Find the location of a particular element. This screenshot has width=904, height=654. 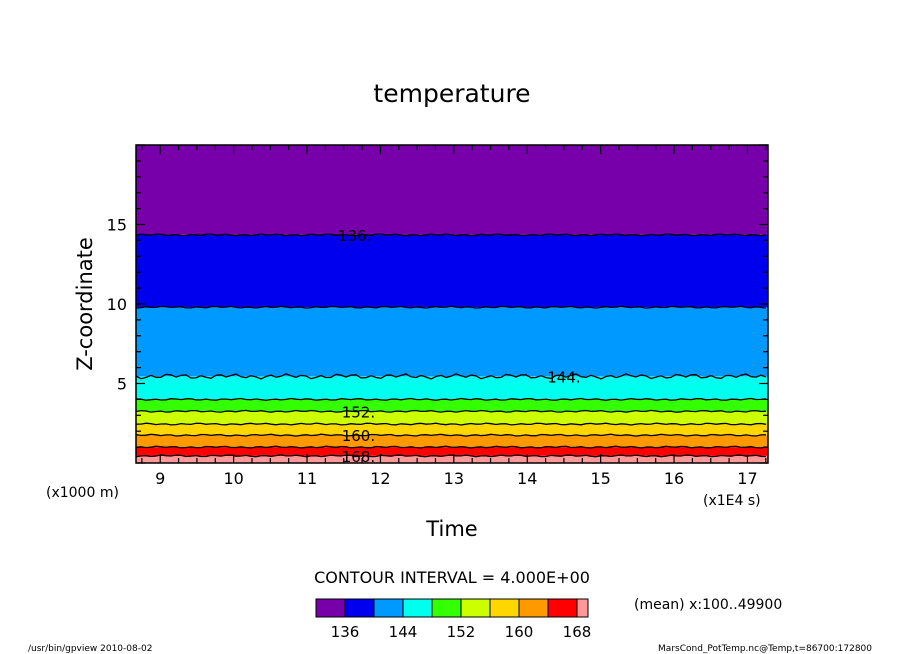

colorbar-frame is located at coordinates (452, 608).